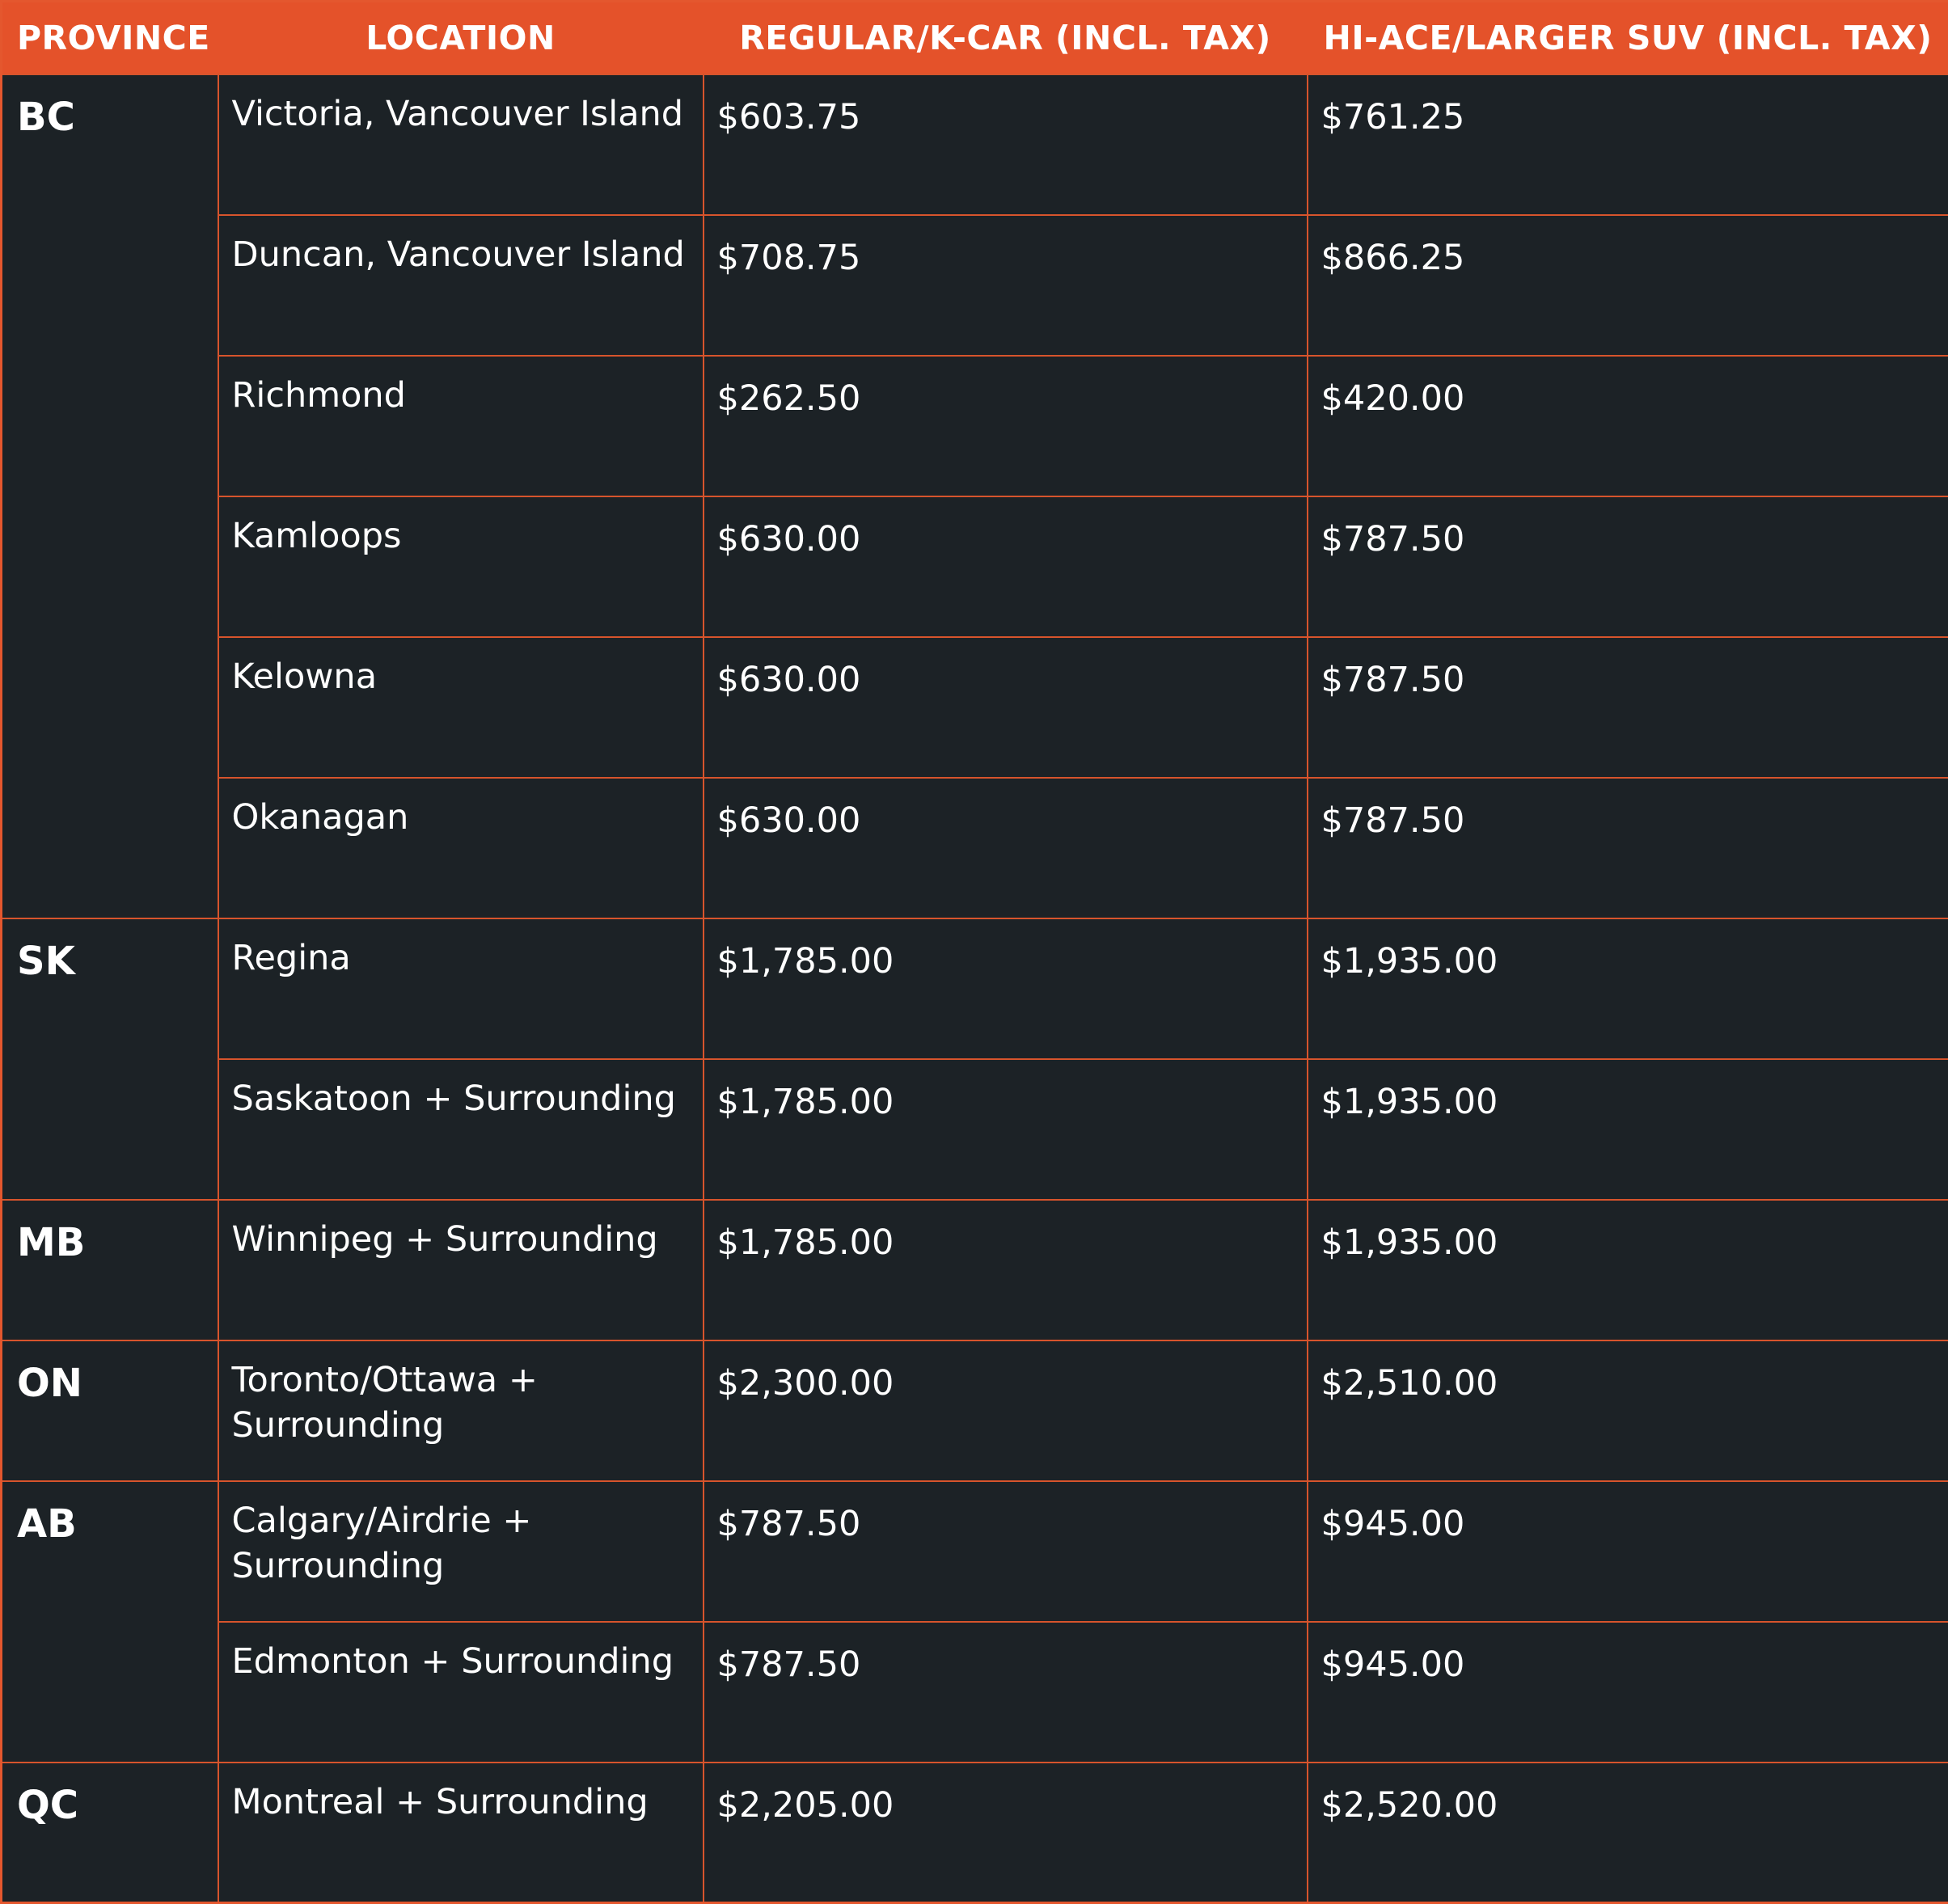  What do you see at coordinates (461, 708) in the screenshot?
I see `location-cell: Kelowna` at bounding box center [461, 708].